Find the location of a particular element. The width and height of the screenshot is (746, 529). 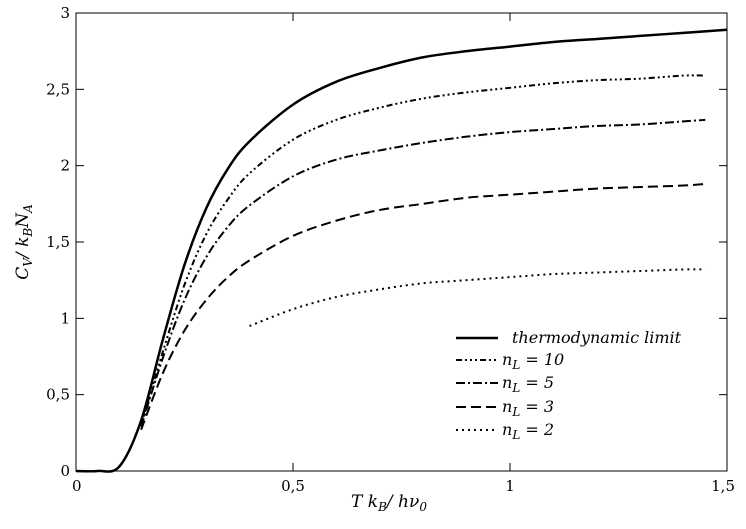

y-tick-label: 3 is located at coordinates (65, 13).